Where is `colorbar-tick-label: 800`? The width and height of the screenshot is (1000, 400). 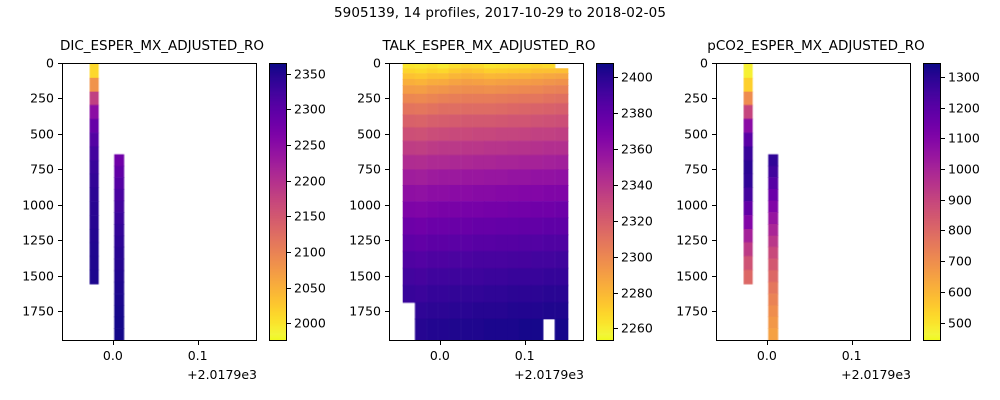 colorbar-tick-label: 800 is located at coordinates (960, 230).